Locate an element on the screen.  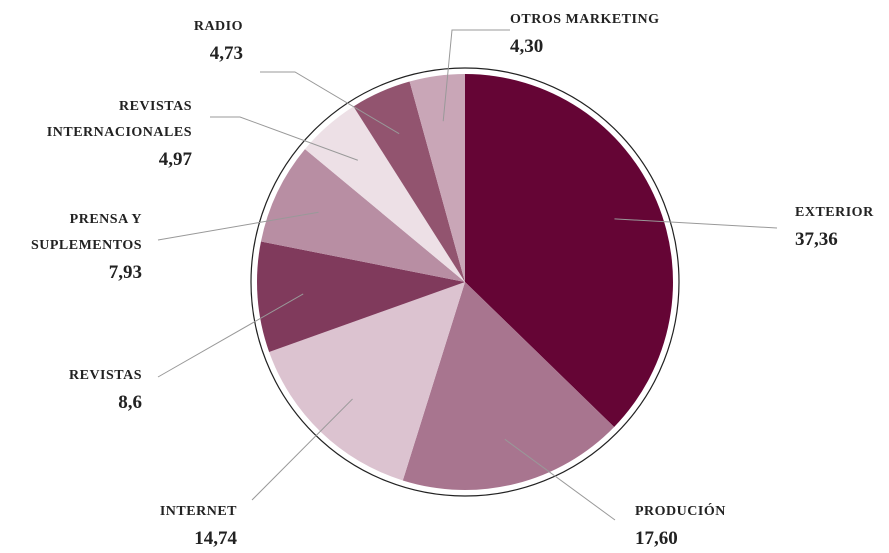
slice-label: PRENSA Y SUPLEMENTOS 7,93 is located at coordinates (86, 247).